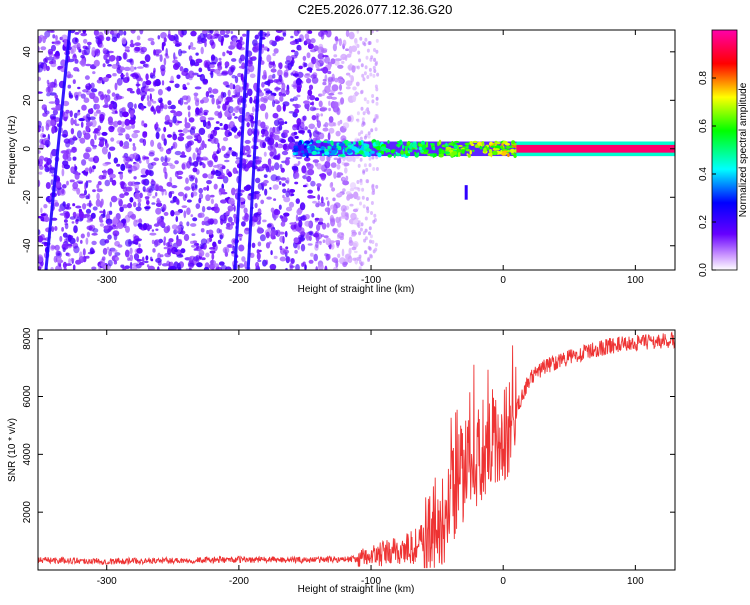  Describe the element at coordinates (703, 174) in the screenshot. I see `colorbar-tick-label: 0.4` at that location.